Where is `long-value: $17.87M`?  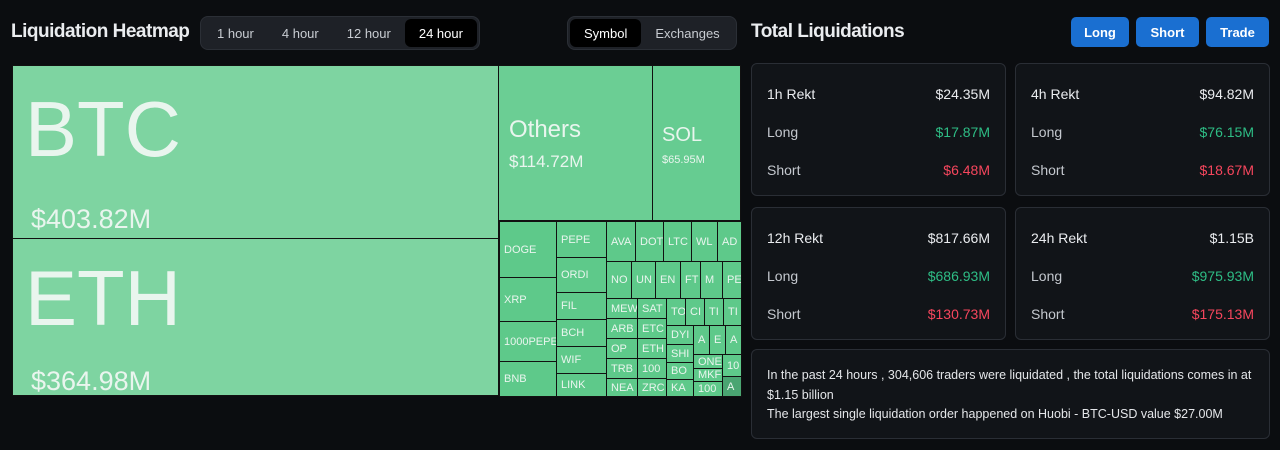
long-value: $17.87M is located at coordinates (962, 132).